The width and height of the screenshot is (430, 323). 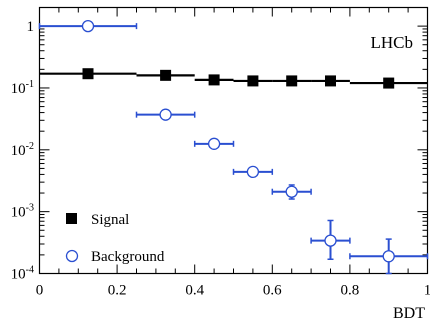 What do you see at coordinates (115, 238) in the screenshot?
I see `legend: Signal Background` at bounding box center [115, 238].